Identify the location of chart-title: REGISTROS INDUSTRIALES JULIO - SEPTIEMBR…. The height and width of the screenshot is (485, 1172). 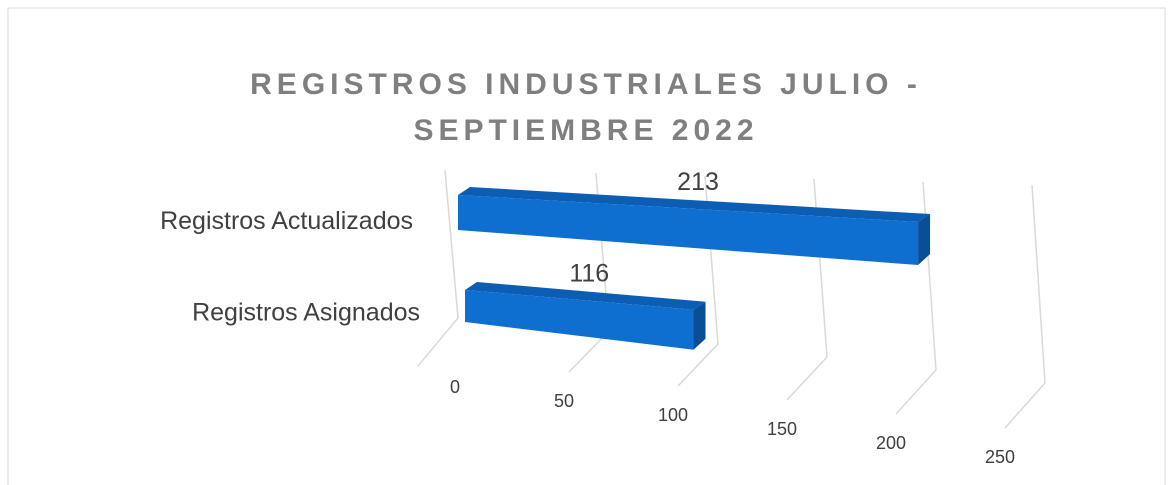
(586, 107).